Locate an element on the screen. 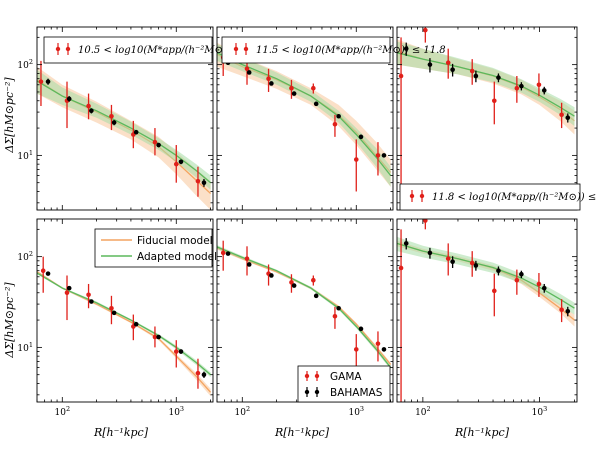 This screenshot has height=456, width=598. ylabel-top: ΔΣ[hM⊙pc⁻²] is located at coordinates (9, 115).